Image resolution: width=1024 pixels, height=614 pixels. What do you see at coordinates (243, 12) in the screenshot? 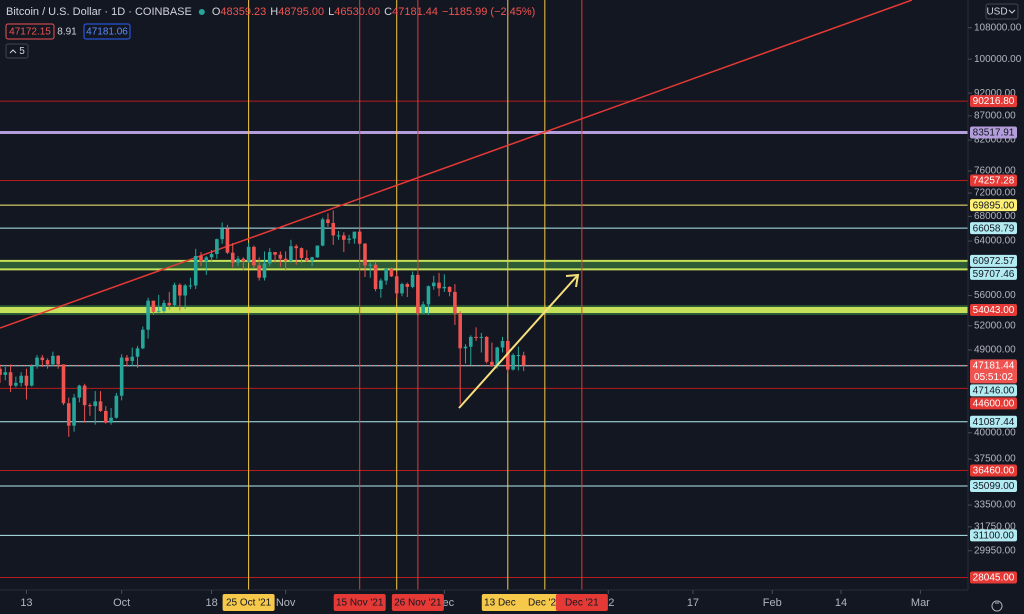
I see `quote-value: 48359.23` at bounding box center [243, 12].